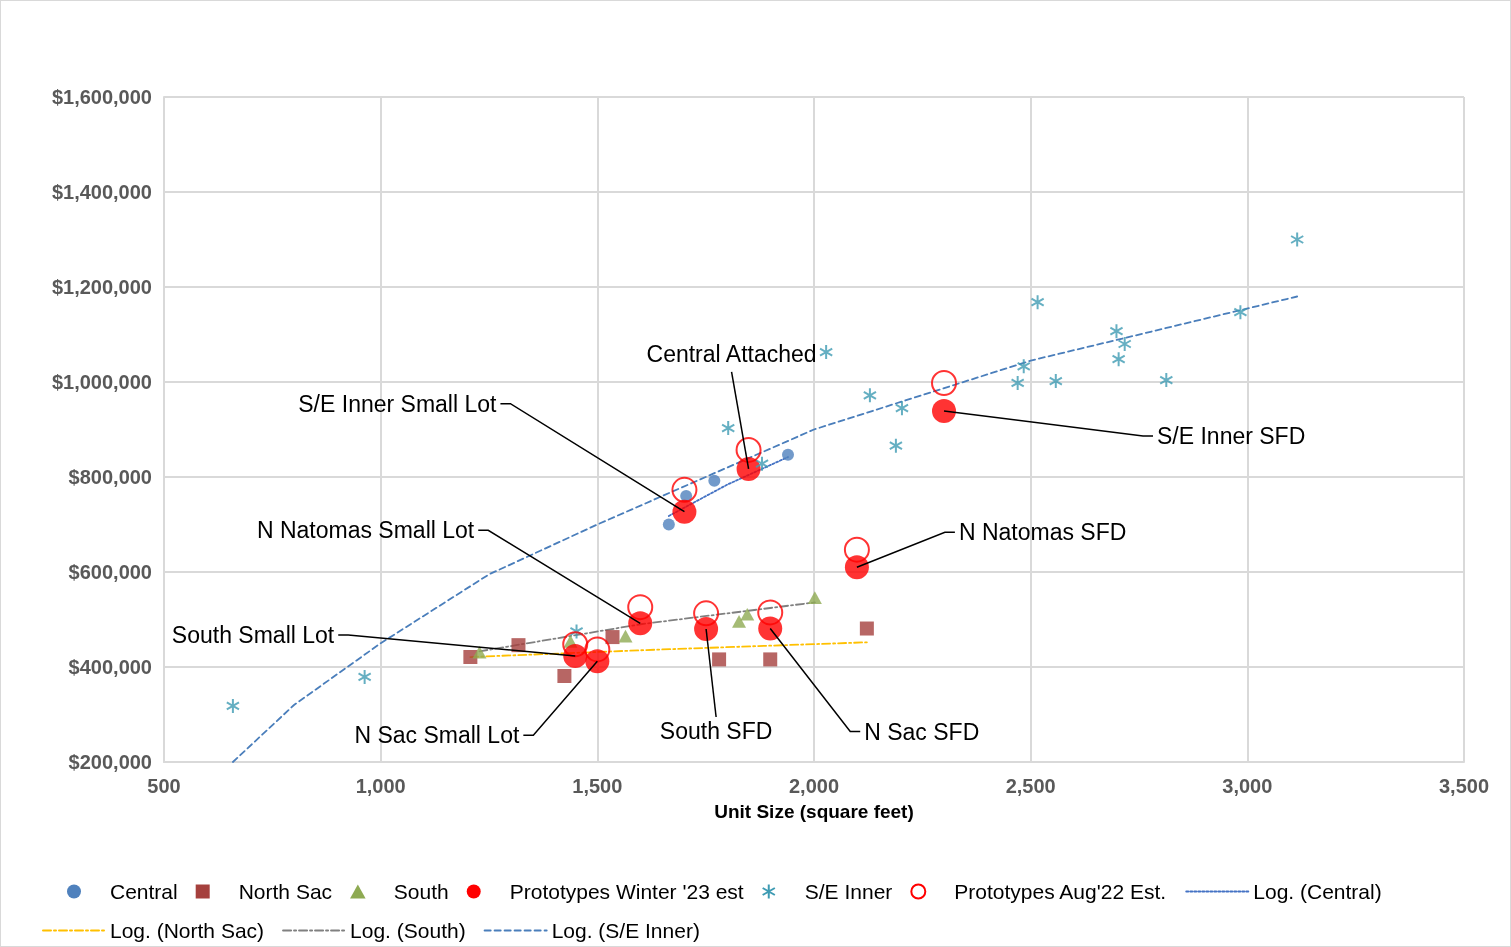 Image resolution: width=1511 pixels, height=947 pixels. Describe the element at coordinates (814, 786) in the screenshot. I see `x-tick-label: 2,000` at that location.